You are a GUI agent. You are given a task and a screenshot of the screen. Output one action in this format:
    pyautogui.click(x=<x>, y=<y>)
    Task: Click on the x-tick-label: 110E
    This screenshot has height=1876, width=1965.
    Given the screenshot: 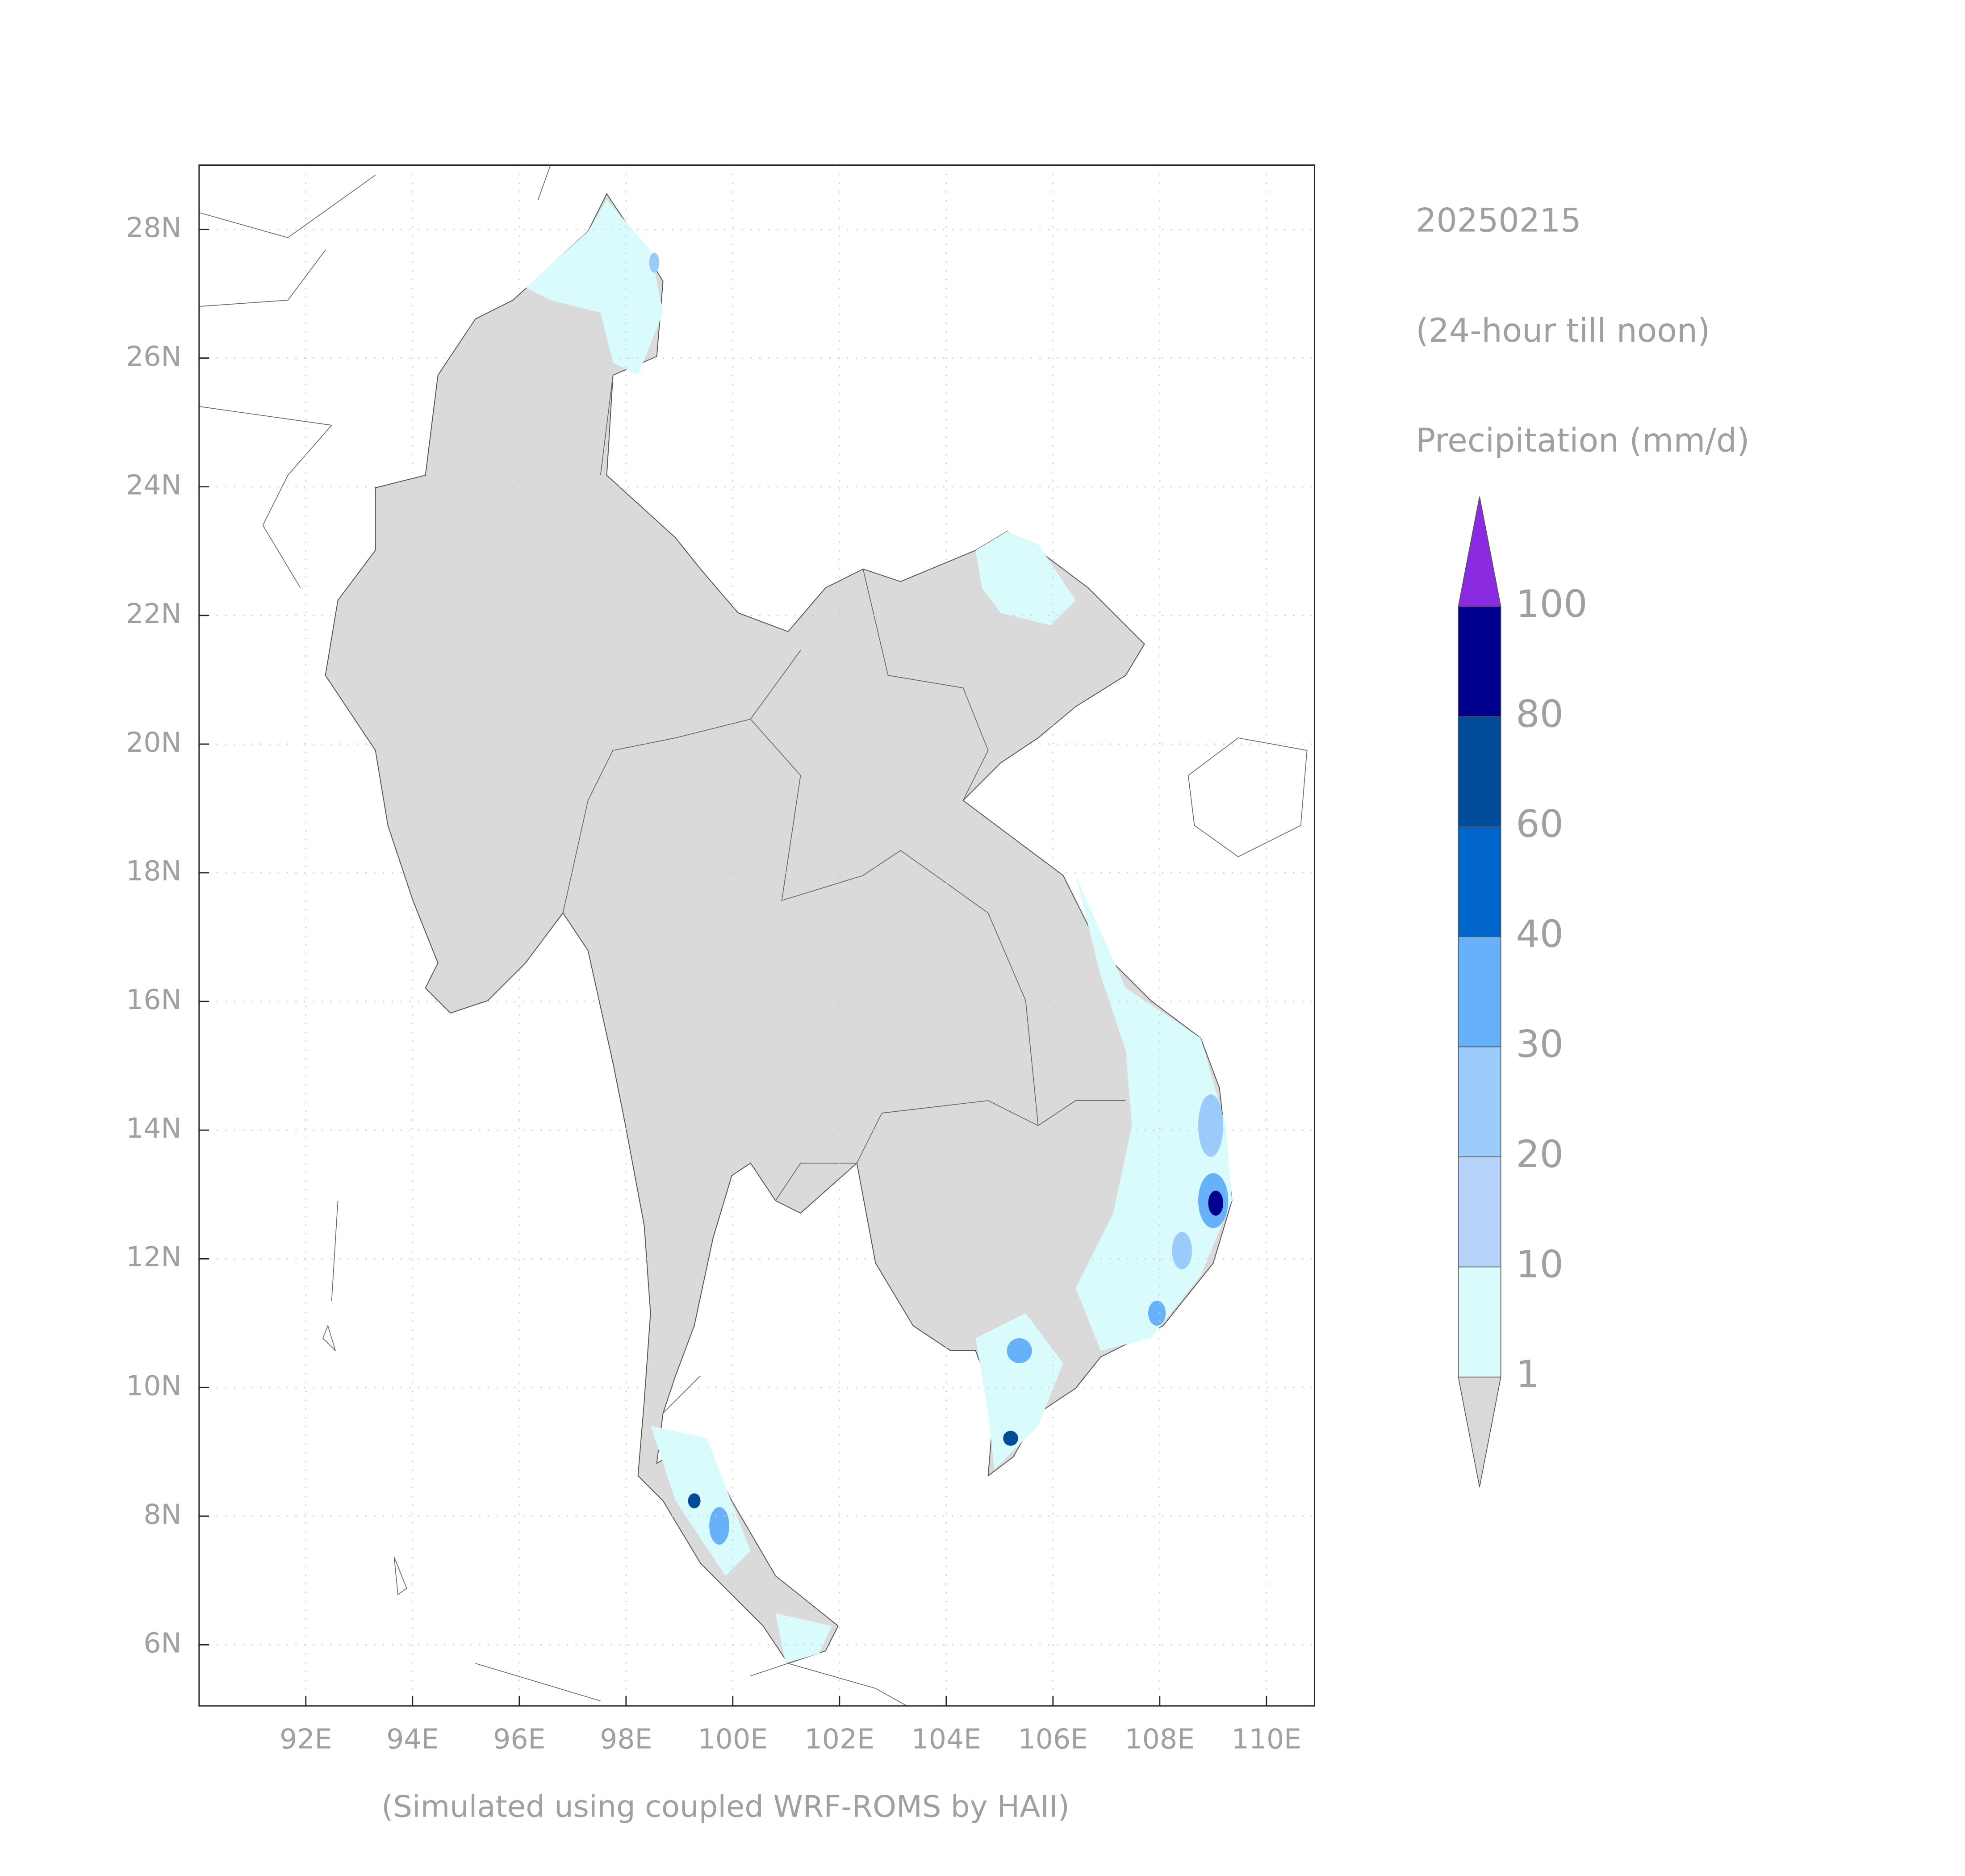 What is the action you would take?
    pyautogui.click(x=1266, y=1739)
    